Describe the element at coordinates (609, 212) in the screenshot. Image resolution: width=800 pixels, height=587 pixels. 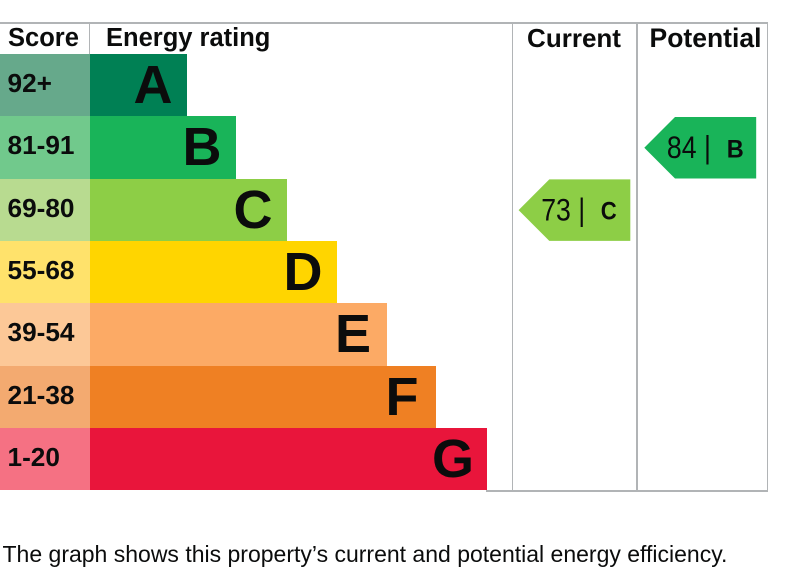
I see `svg-text: C` at that location.